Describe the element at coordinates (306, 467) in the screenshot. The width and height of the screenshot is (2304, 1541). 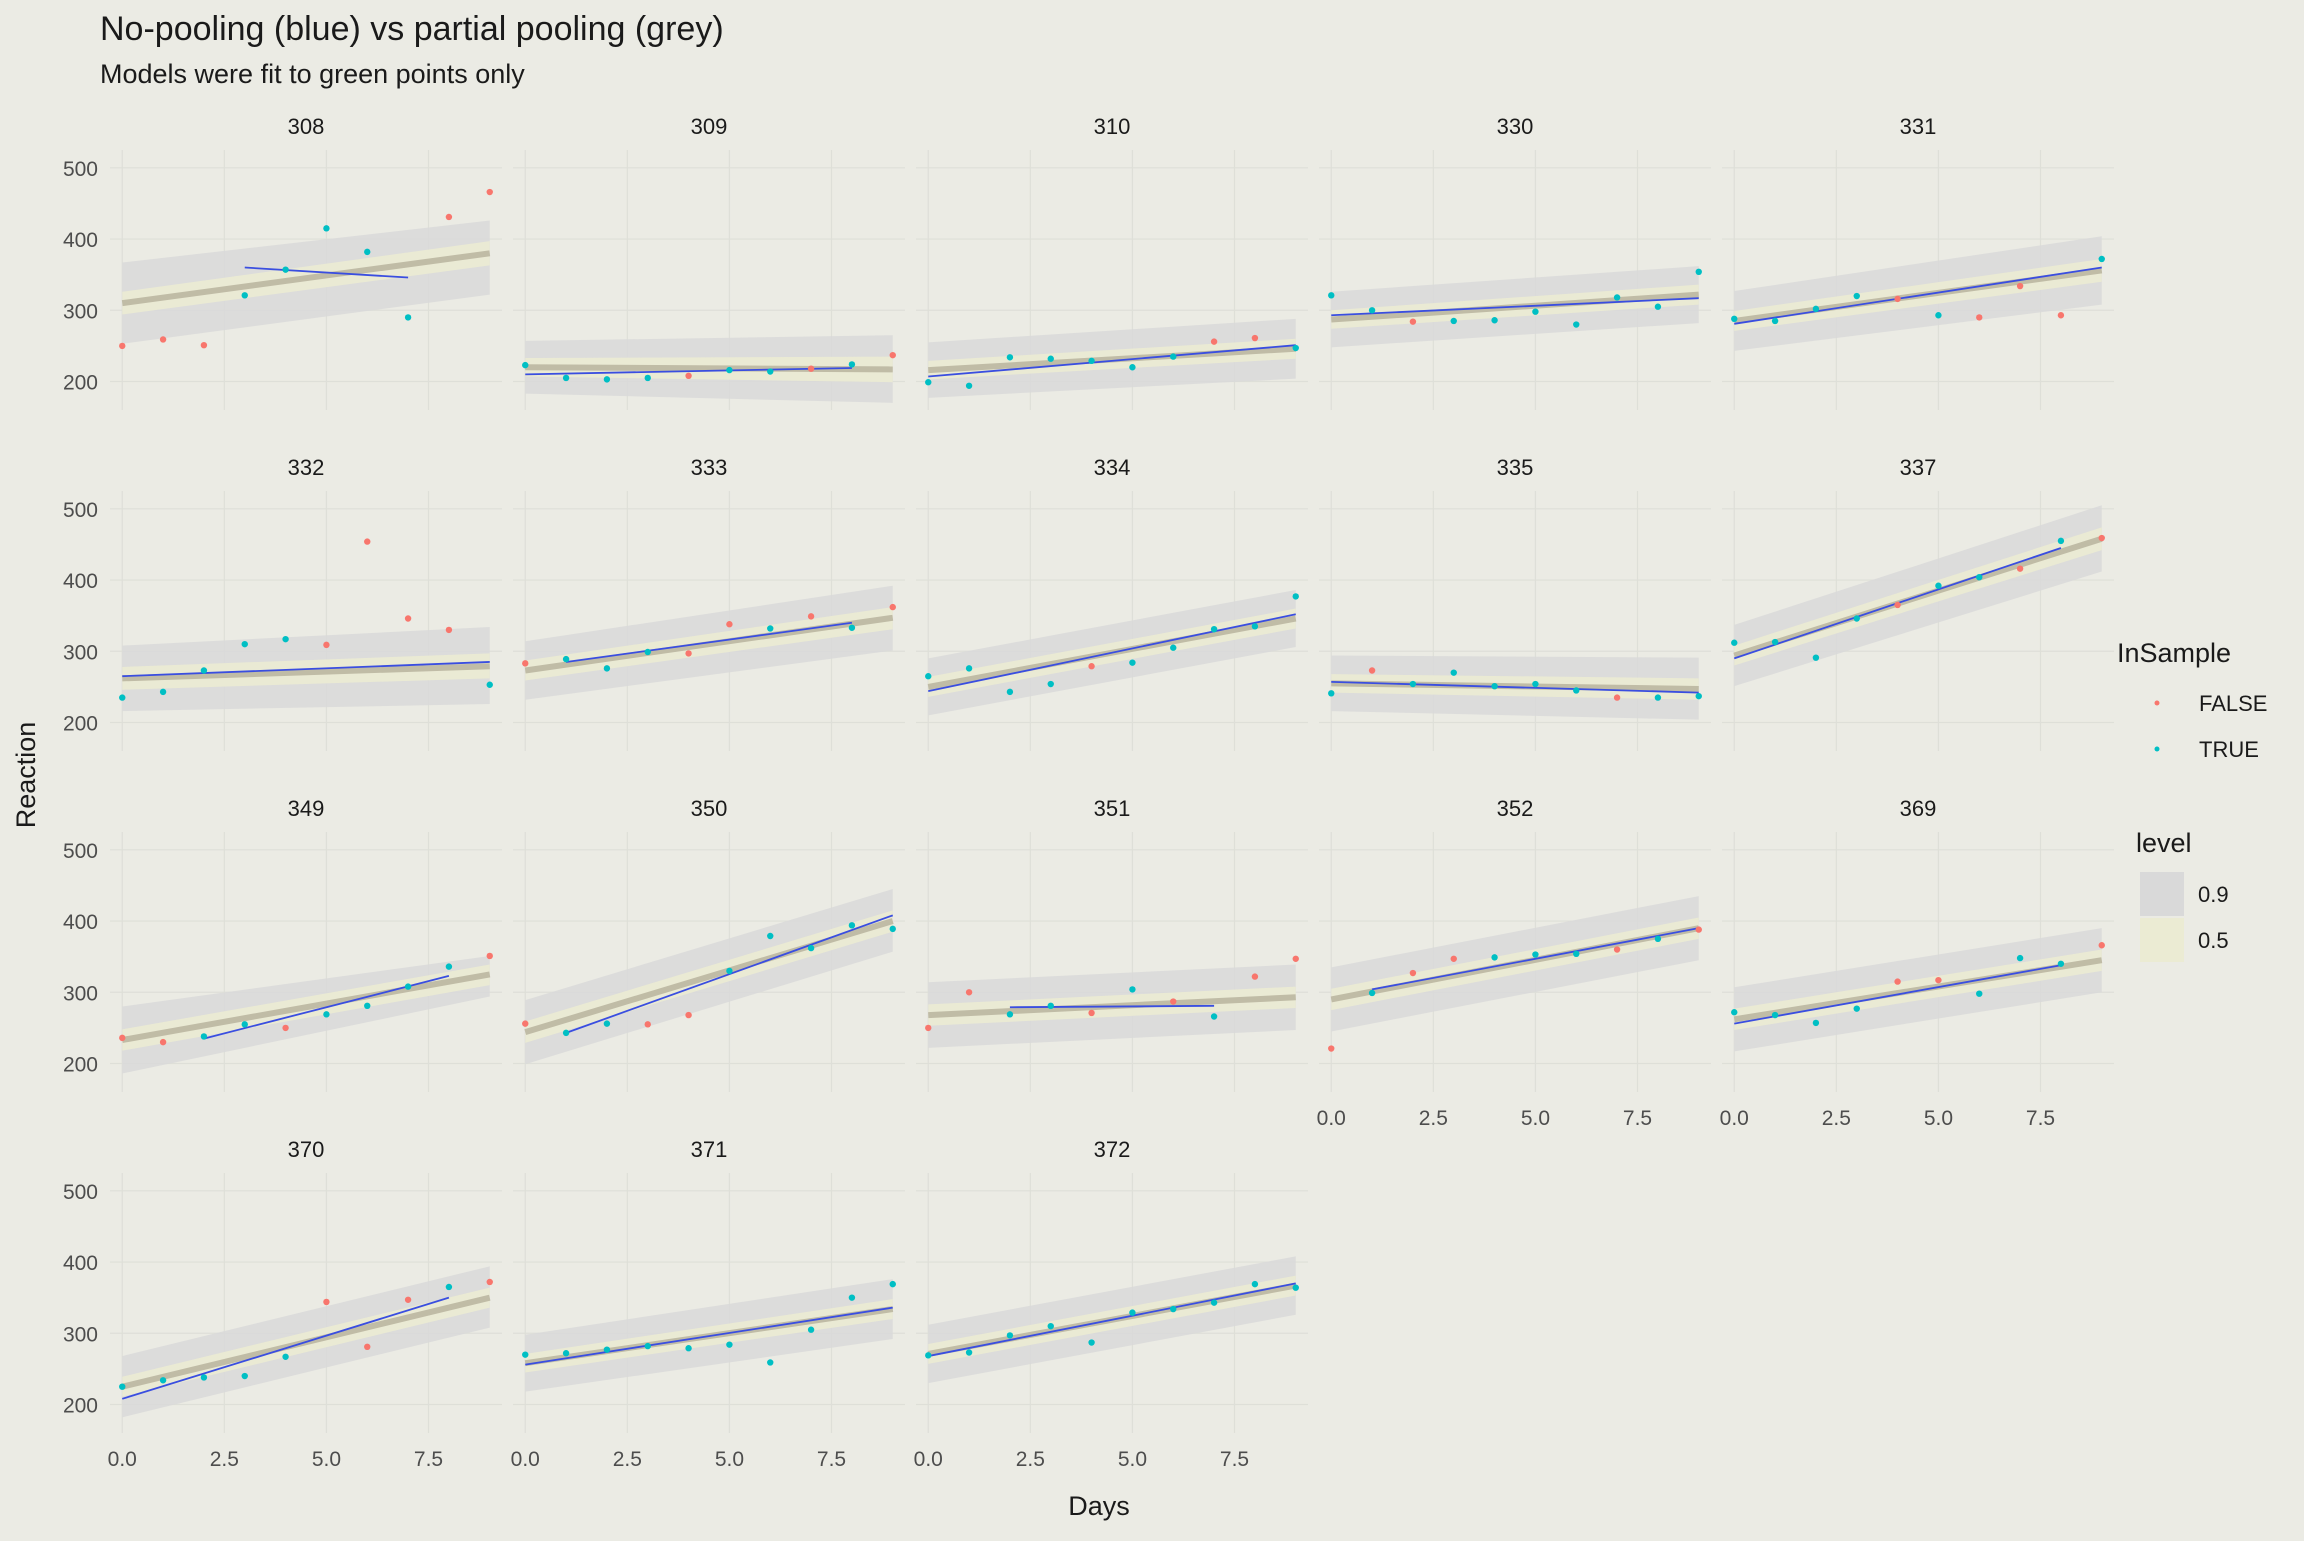
I see `facet-label-332: 332` at that location.